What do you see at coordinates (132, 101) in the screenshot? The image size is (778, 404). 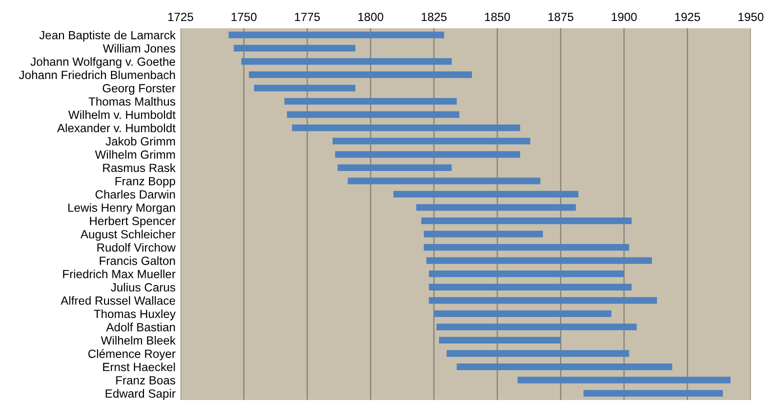 I see `y-tick-label: Thomas Malthus` at bounding box center [132, 101].